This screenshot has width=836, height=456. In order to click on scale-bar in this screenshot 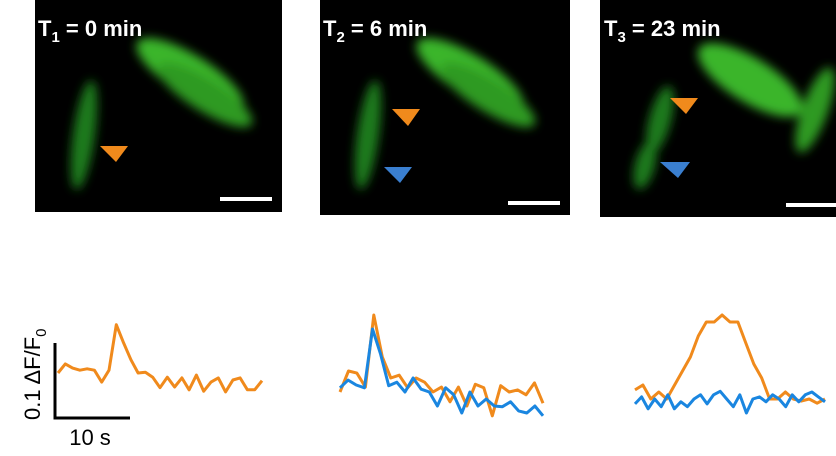, I will do `click(91, 381)`.